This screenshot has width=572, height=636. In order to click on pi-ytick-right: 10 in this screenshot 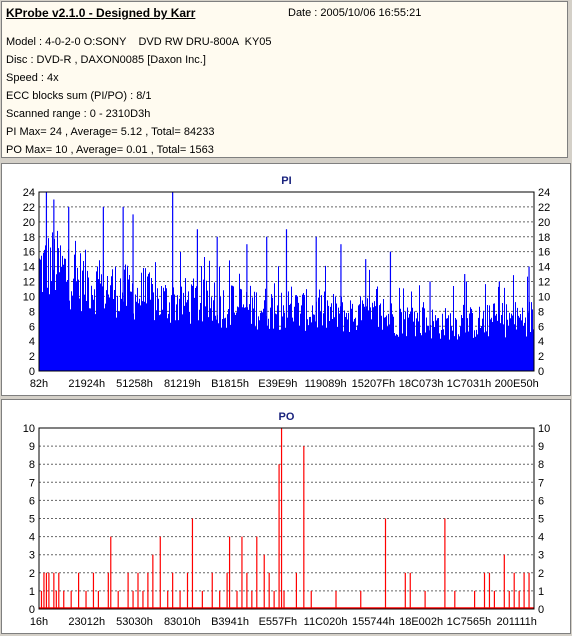, I will do `click(544, 297)`.